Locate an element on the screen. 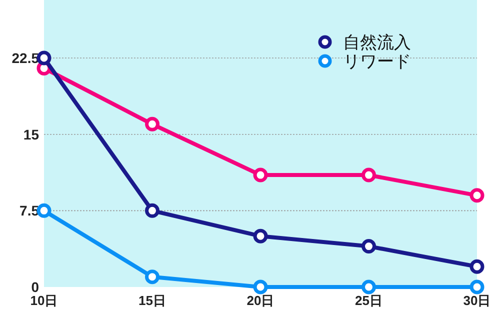 This screenshot has height=323, width=500. y-tick-label: 0 is located at coordinates (35, 287).